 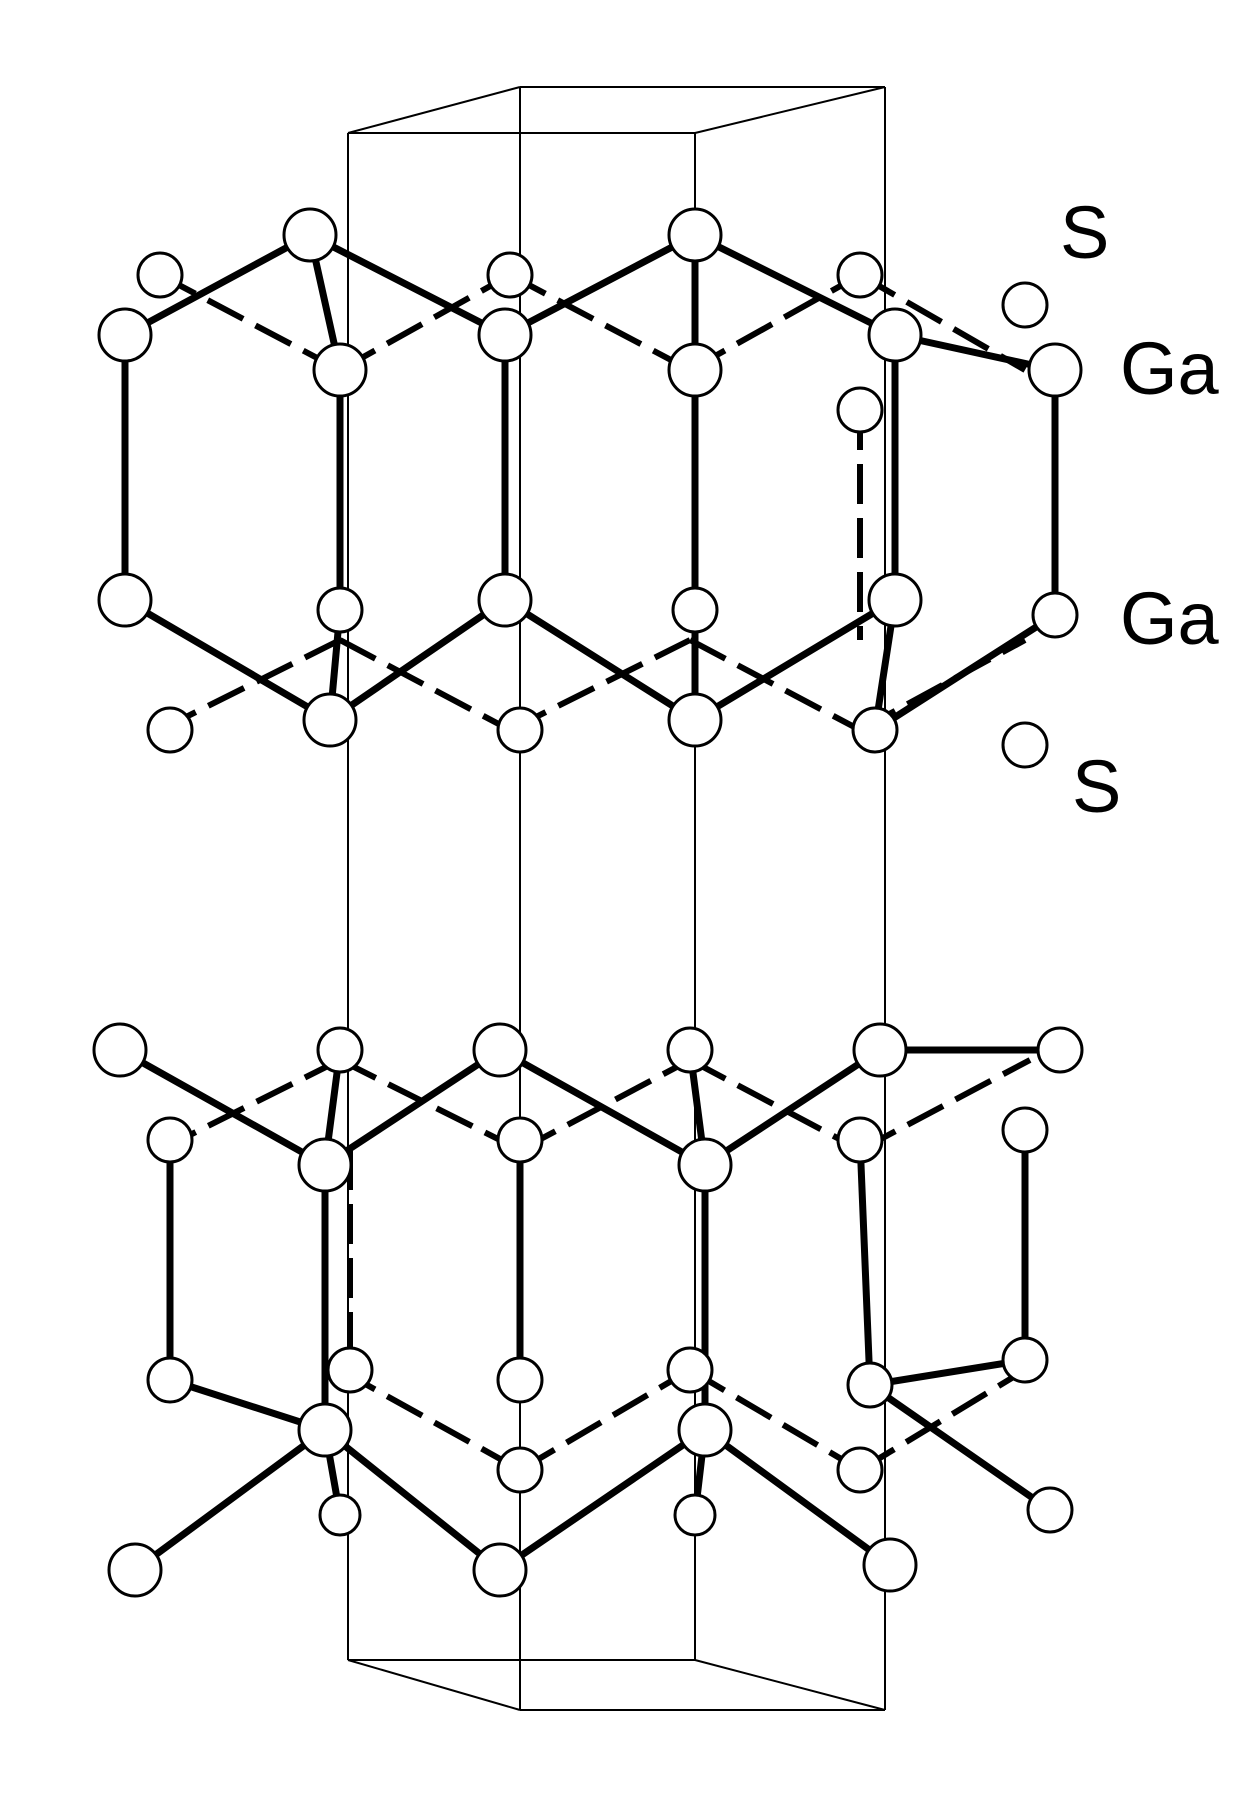 What do you see at coordinates (616, 887) in the screenshot?
I see `interlayer-gap-lines` at bounding box center [616, 887].